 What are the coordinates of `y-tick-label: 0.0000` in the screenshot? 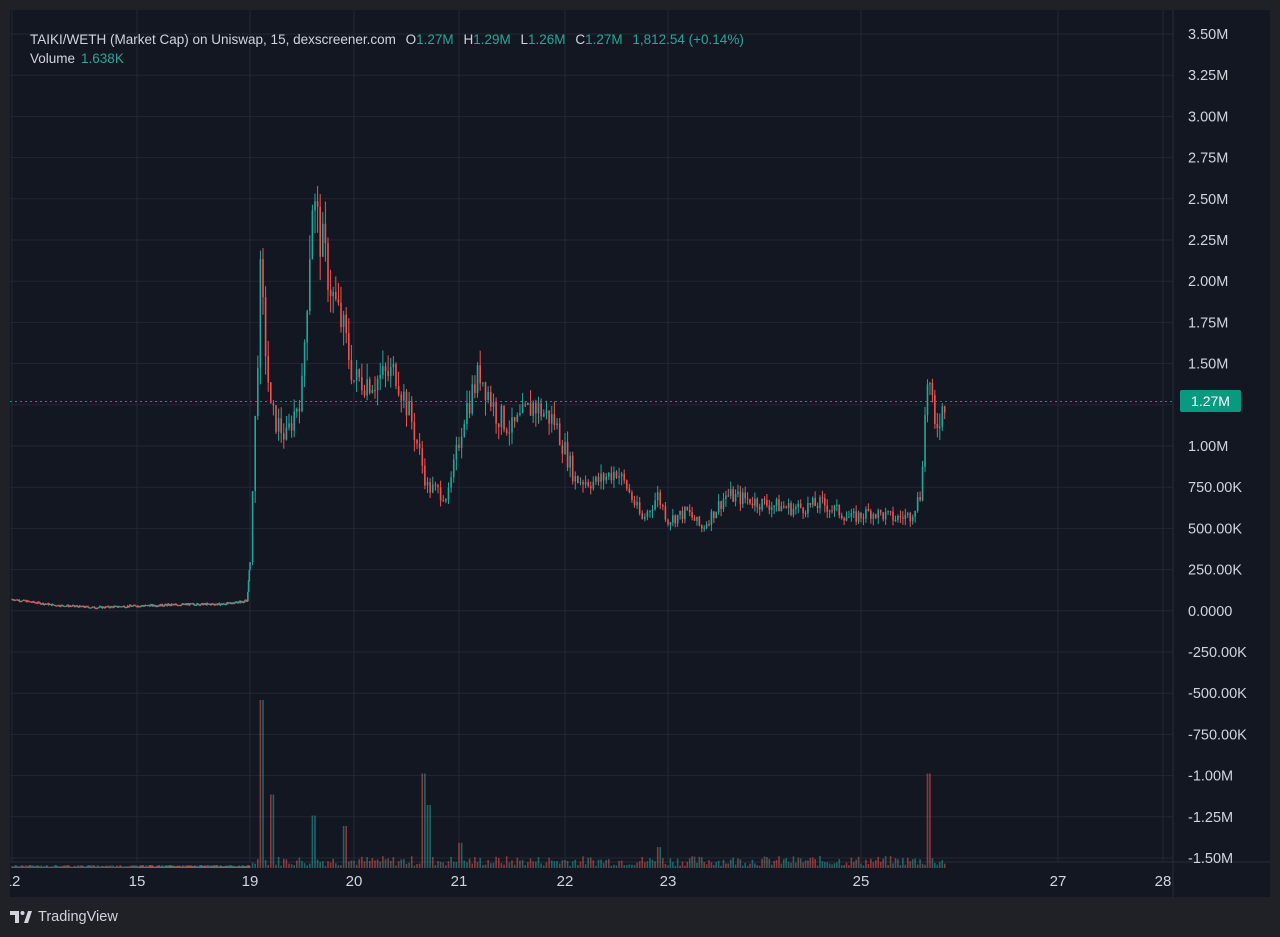 It's located at (1210, 612).